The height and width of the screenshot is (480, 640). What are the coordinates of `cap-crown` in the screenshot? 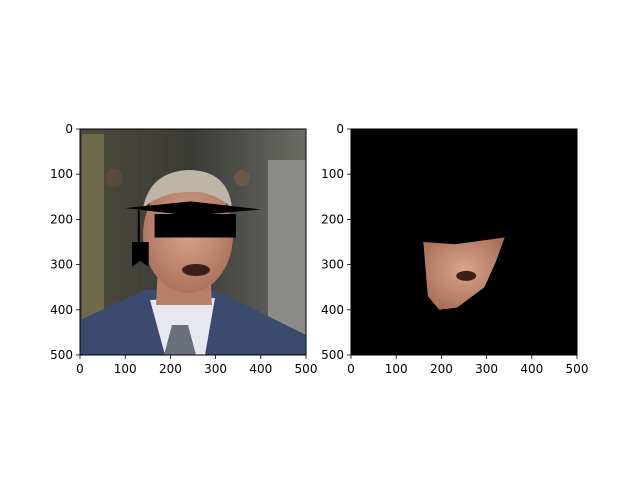 It's located at (195, 225).